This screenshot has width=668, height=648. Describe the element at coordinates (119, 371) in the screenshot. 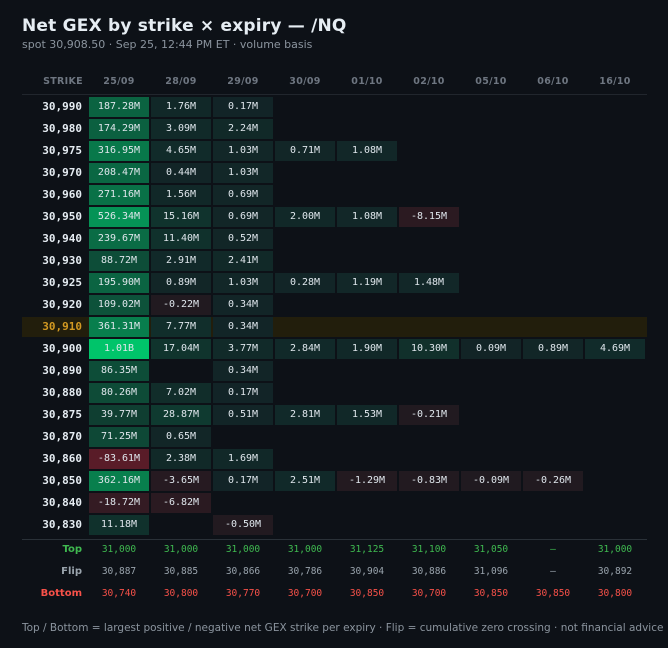

I see `heatmap-cell: 86.35M` at that location.